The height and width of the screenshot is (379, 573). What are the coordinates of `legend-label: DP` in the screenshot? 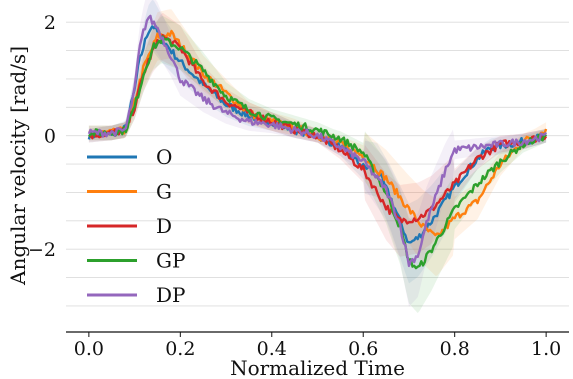 It's located at (171, 295).